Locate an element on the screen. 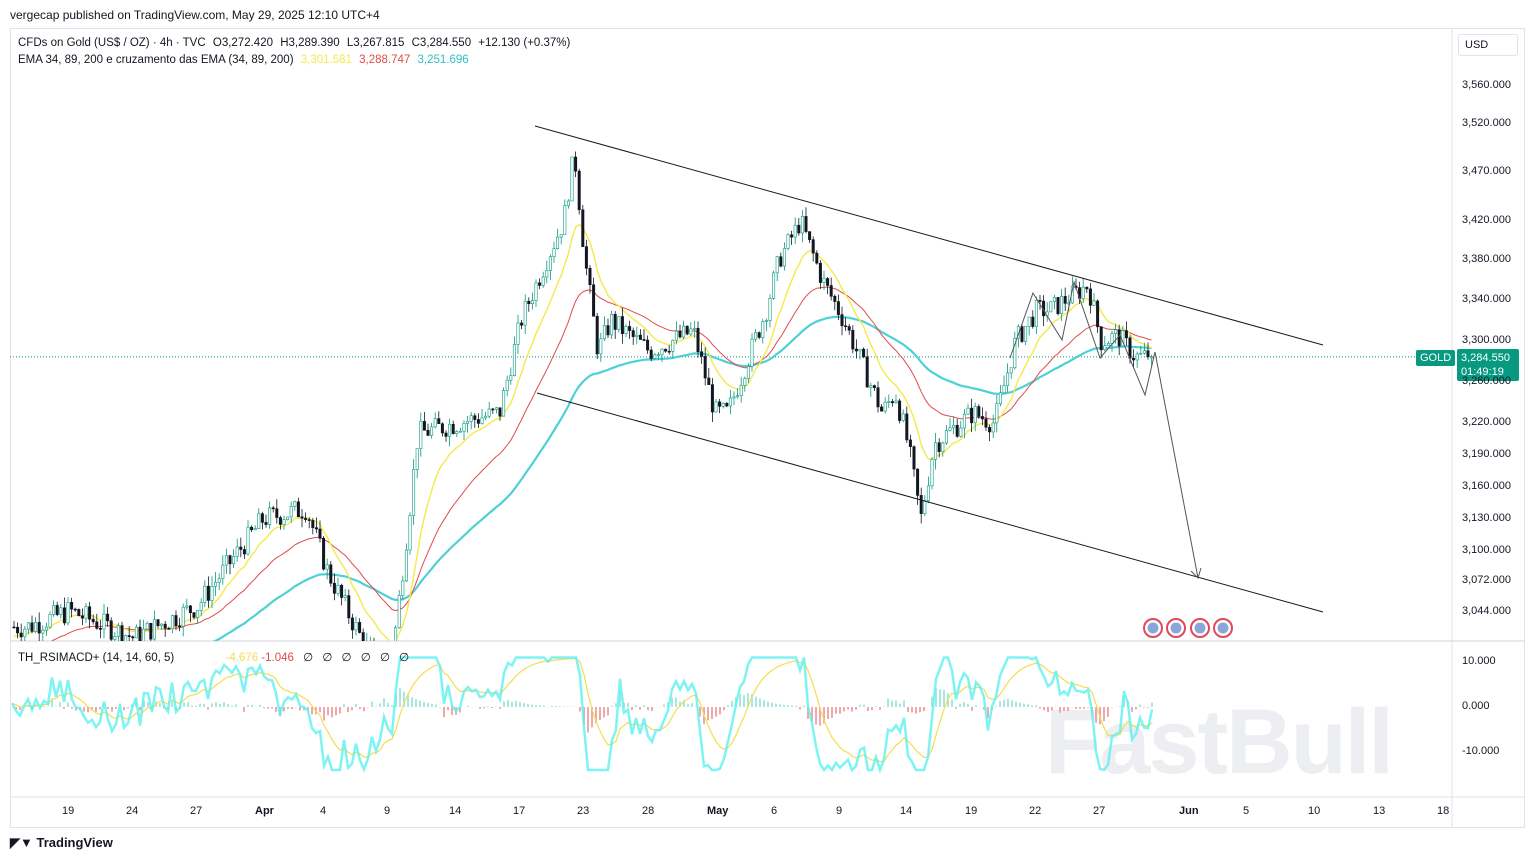 The image size is (1535, 861). arrow-head-icon is located at coordinates (1196, 573).